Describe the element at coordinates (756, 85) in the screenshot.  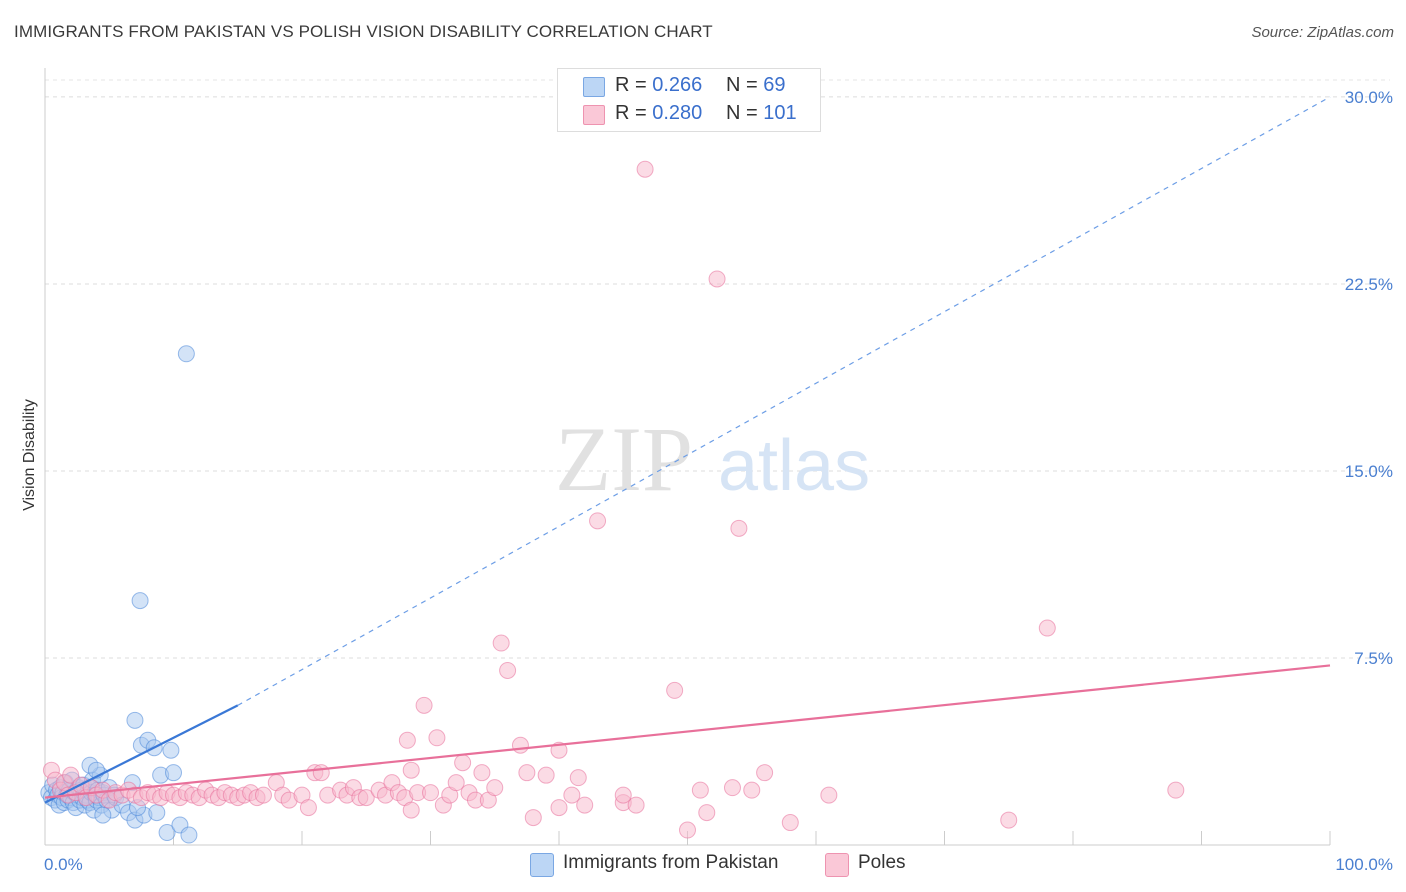
I see `legend-n-pakistan: N = 69` at that location.